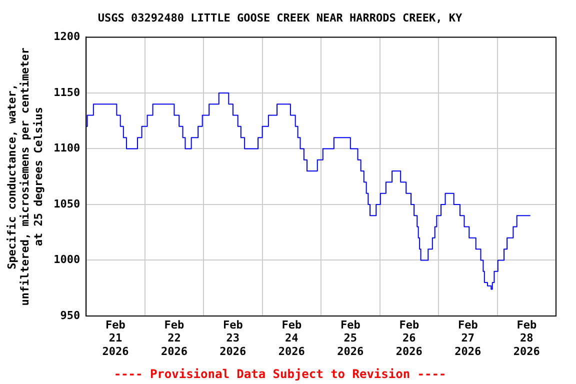 The height and width of the screenshot is (384, 576). What do you see at coordinates (25, 176) in the screenshot?
I see `y-axis-title: Specific conductance, water, unfiltered, microsiemens per centimeter at 25 degrees Celsius` at bounding box center [25, 176].